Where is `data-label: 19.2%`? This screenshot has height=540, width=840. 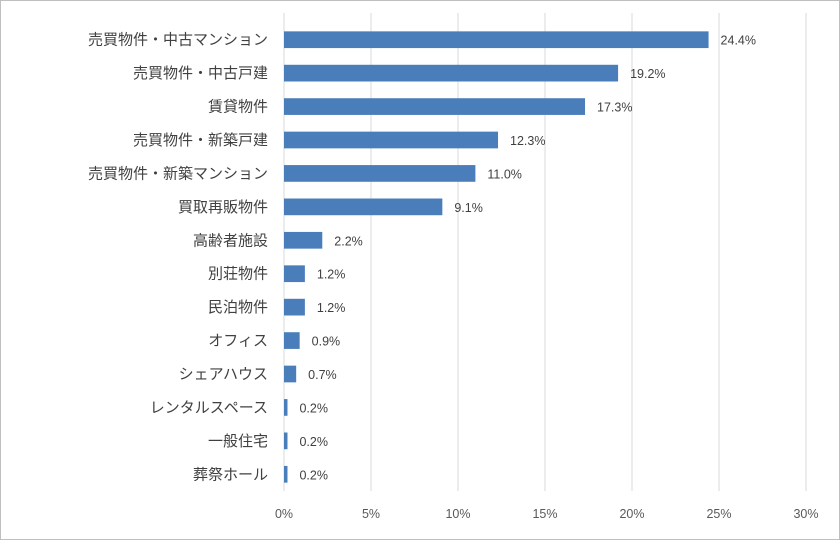 data-label: 19.2% is located at coordinates (647, 74).